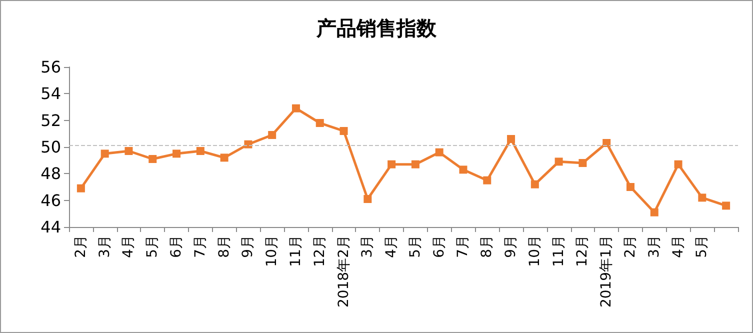 This screenshot has width=753, height=333. I want to click on y-tick-label: 54, so click(50, 94).